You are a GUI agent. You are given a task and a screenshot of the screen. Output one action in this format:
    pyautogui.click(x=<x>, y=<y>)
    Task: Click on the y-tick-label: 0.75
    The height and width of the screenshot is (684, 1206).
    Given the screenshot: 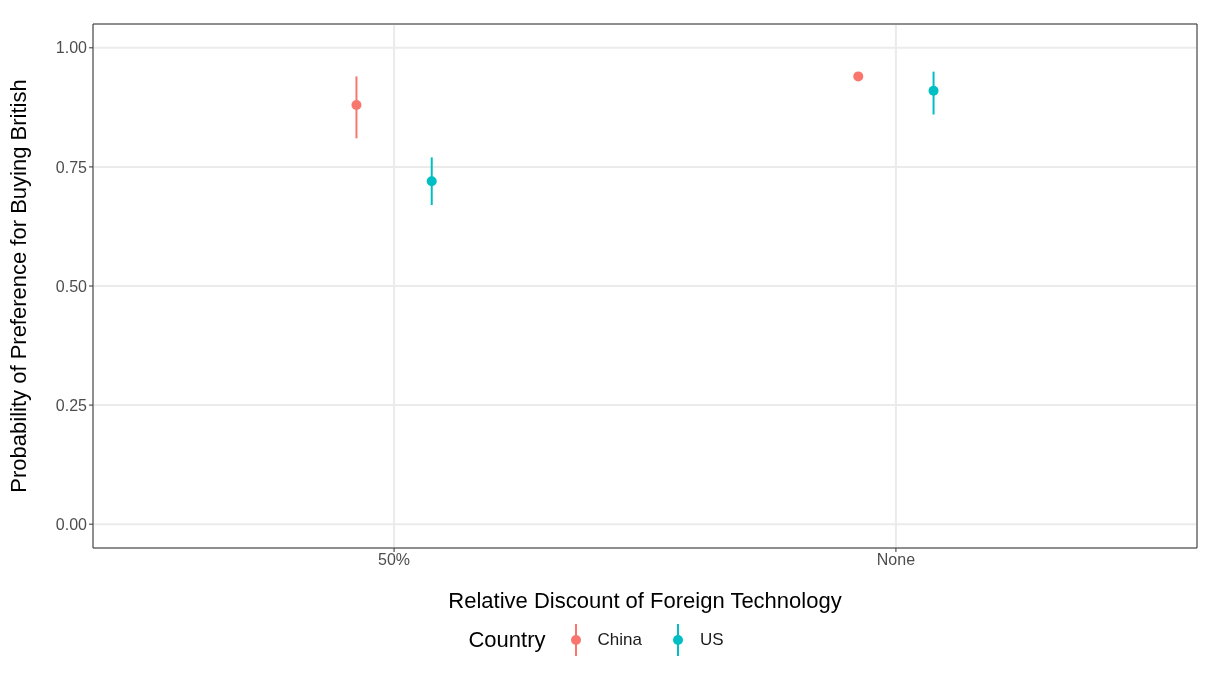 What is the action you would take?
    pyautogui.click(x=71, y=167)
    